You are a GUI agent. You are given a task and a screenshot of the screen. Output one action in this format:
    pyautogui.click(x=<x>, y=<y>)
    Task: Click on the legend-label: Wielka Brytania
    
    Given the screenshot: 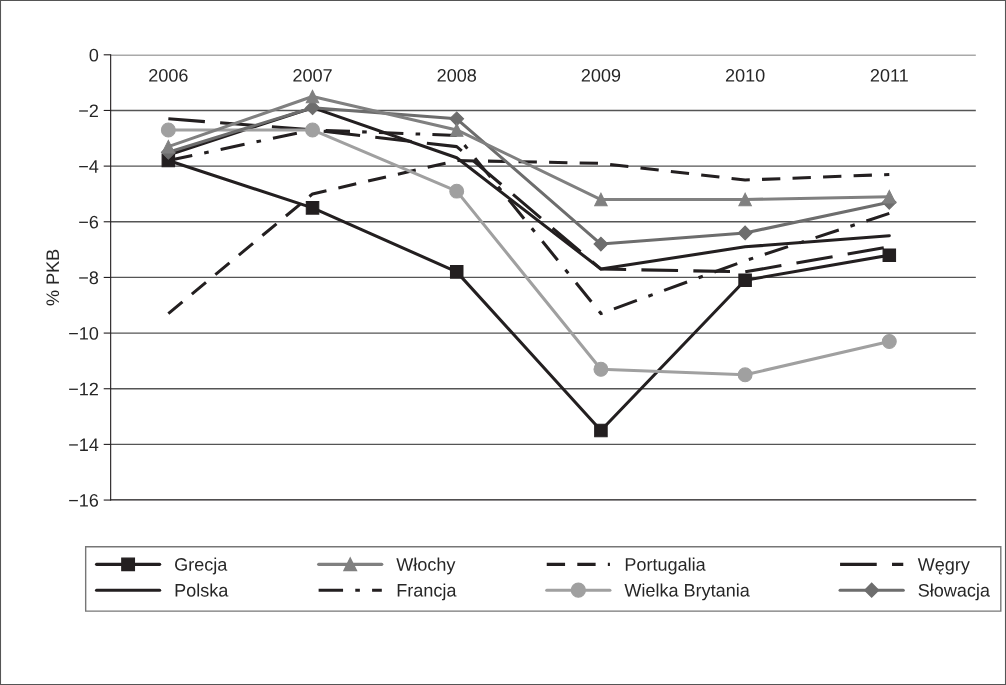 What is the action you would take?
    pyautogui.click(x=687, y=592)
    